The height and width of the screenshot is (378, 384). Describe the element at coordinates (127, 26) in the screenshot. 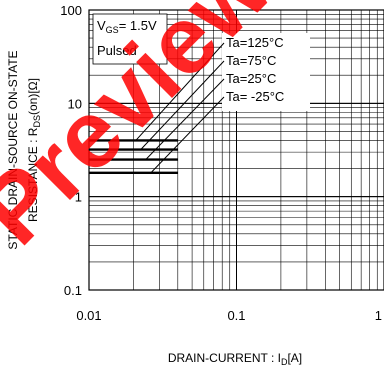

I see `vgs-condition: VGS= 1.5V` at that location.